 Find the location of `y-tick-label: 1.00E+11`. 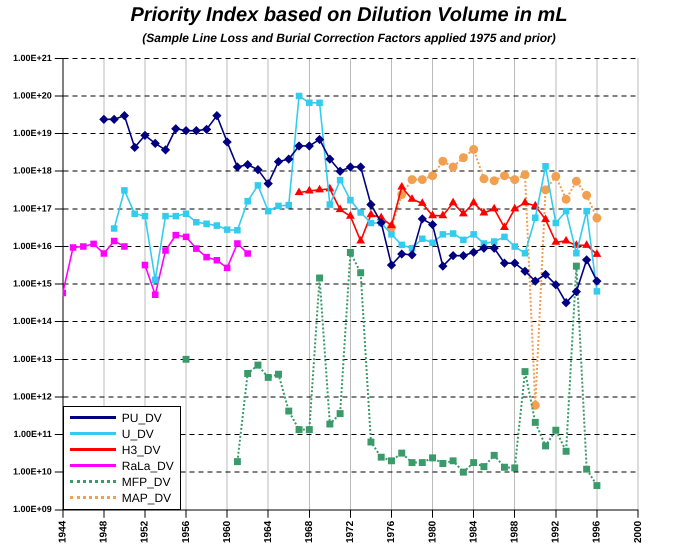

y-tick-label: 1.00E+11 is located at coordinates (32, 434).